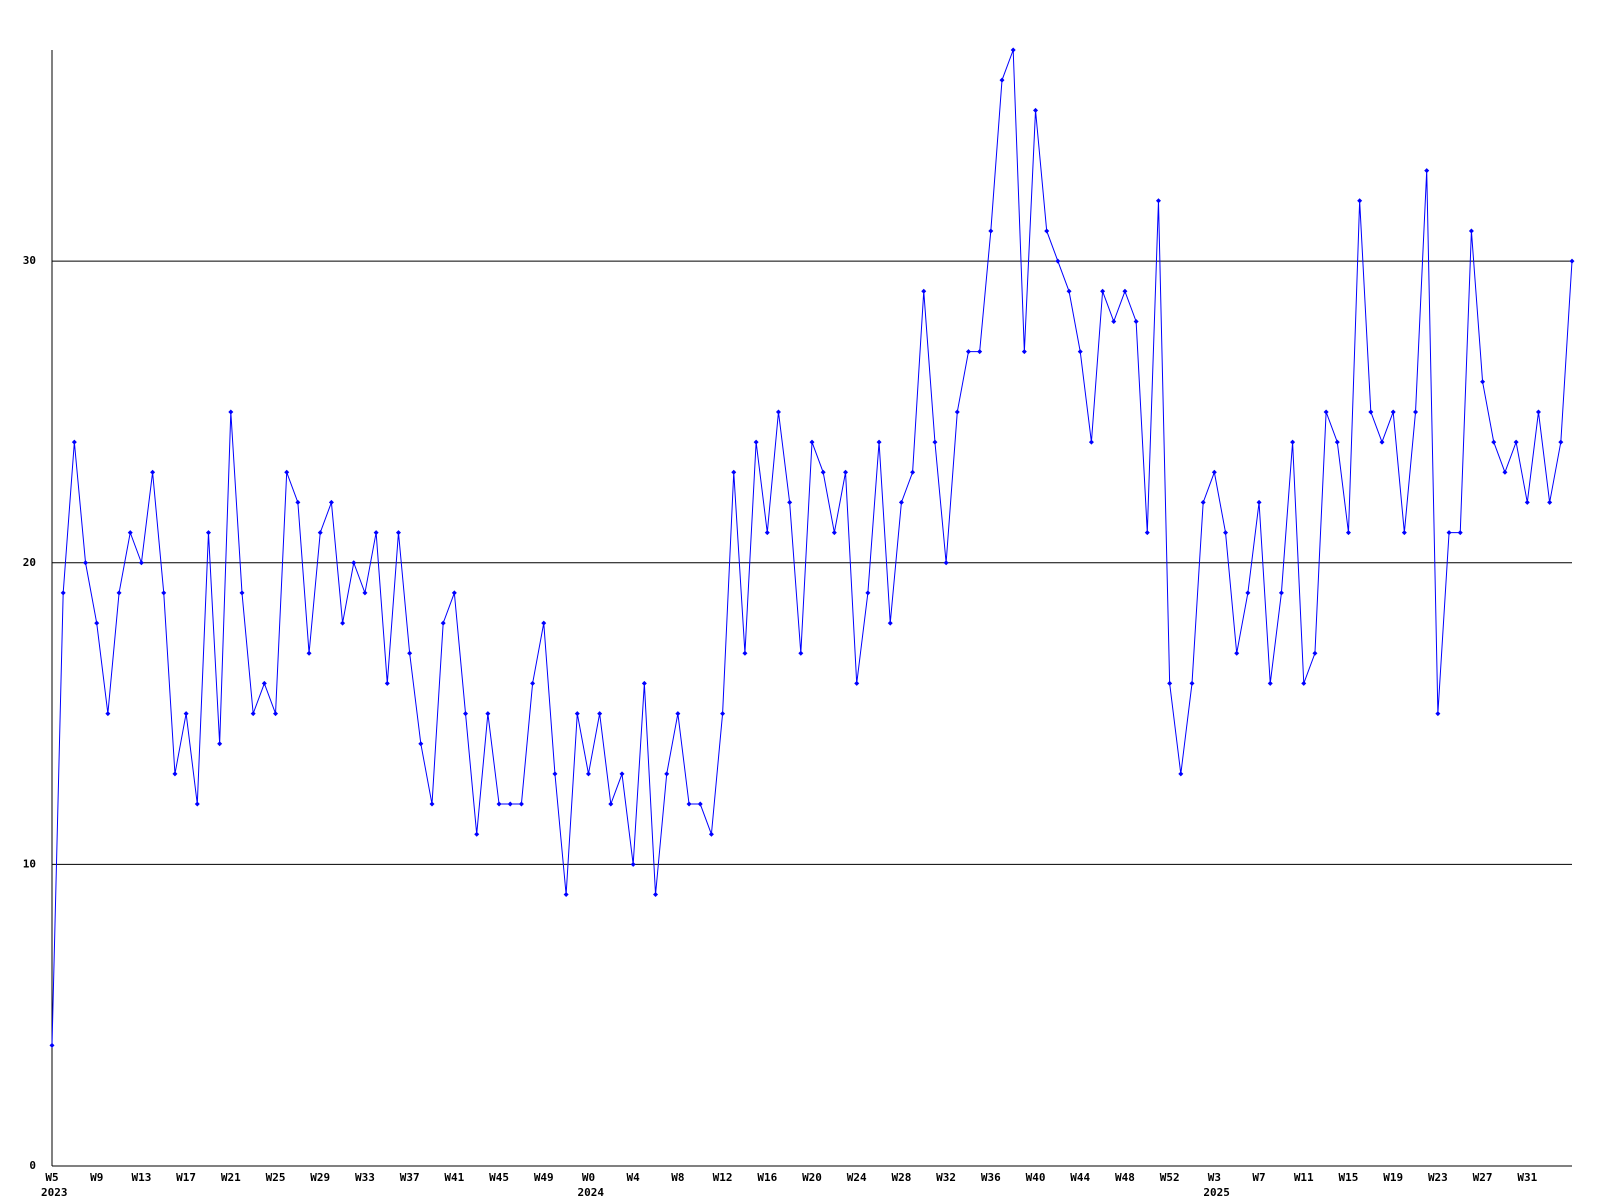 The width and height of the screenshot is (1600, 1200). What do you see at coordinates (1216, 1192) in the screenshot?
I see `x-year-label: 2025` at bounding box center [1216, 1192].